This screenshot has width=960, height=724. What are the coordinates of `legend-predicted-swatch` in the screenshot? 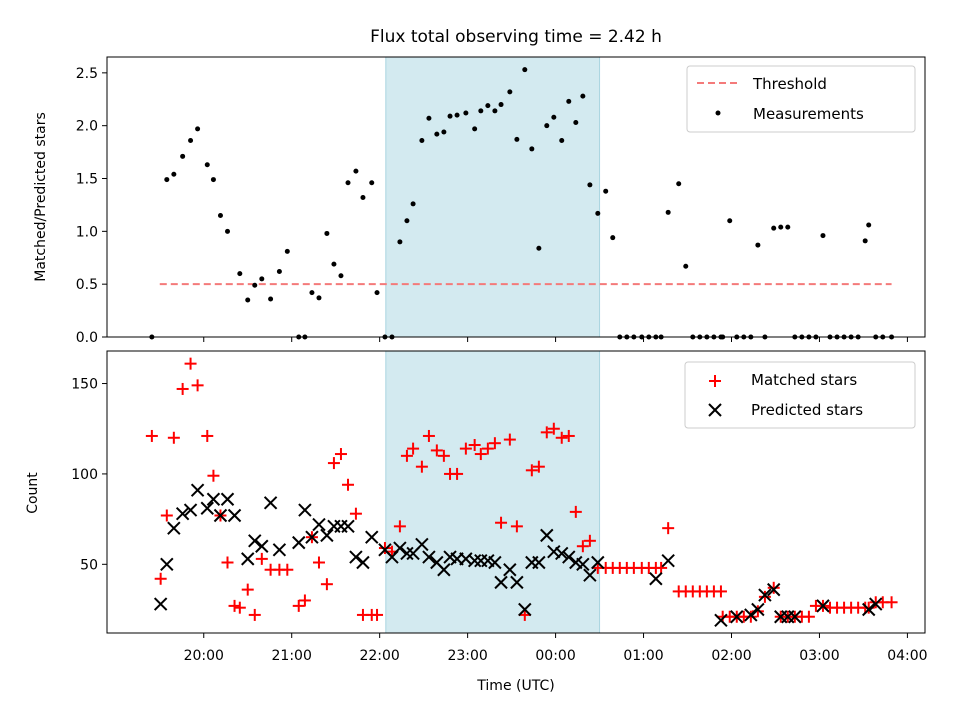 It's located at (715, 410).